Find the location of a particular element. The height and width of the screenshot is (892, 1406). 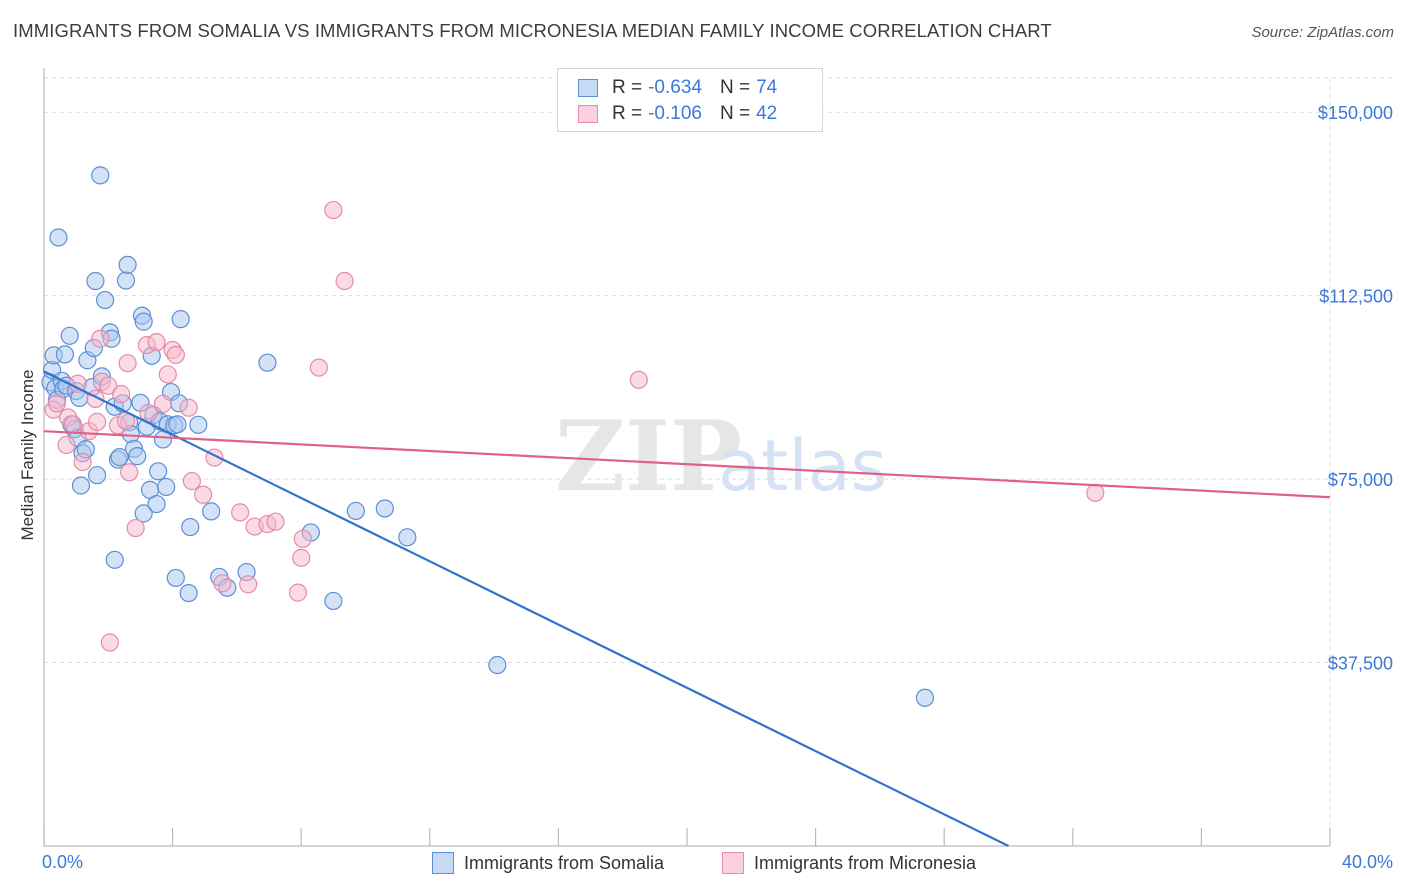

stats-legend: R = -0.634 N = 74 R = -0.106 N = 42 is located at coordinates (690, 100).